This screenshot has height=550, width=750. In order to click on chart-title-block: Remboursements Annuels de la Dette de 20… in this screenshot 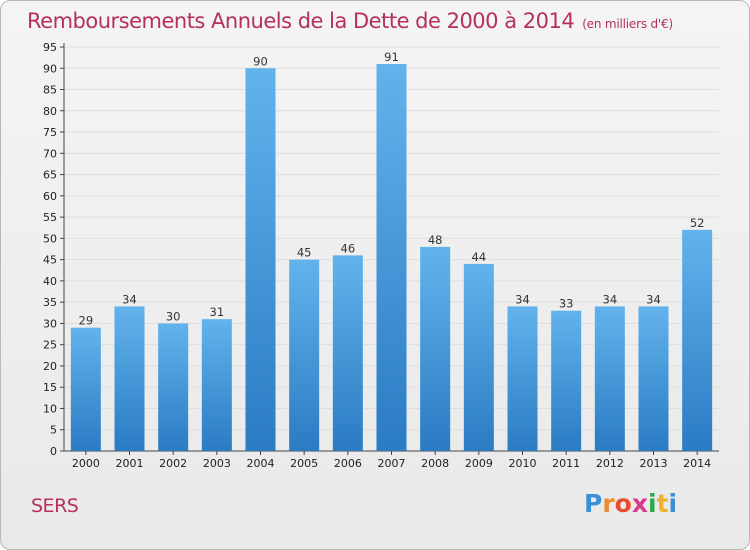, I will do `click(350, 21)`.